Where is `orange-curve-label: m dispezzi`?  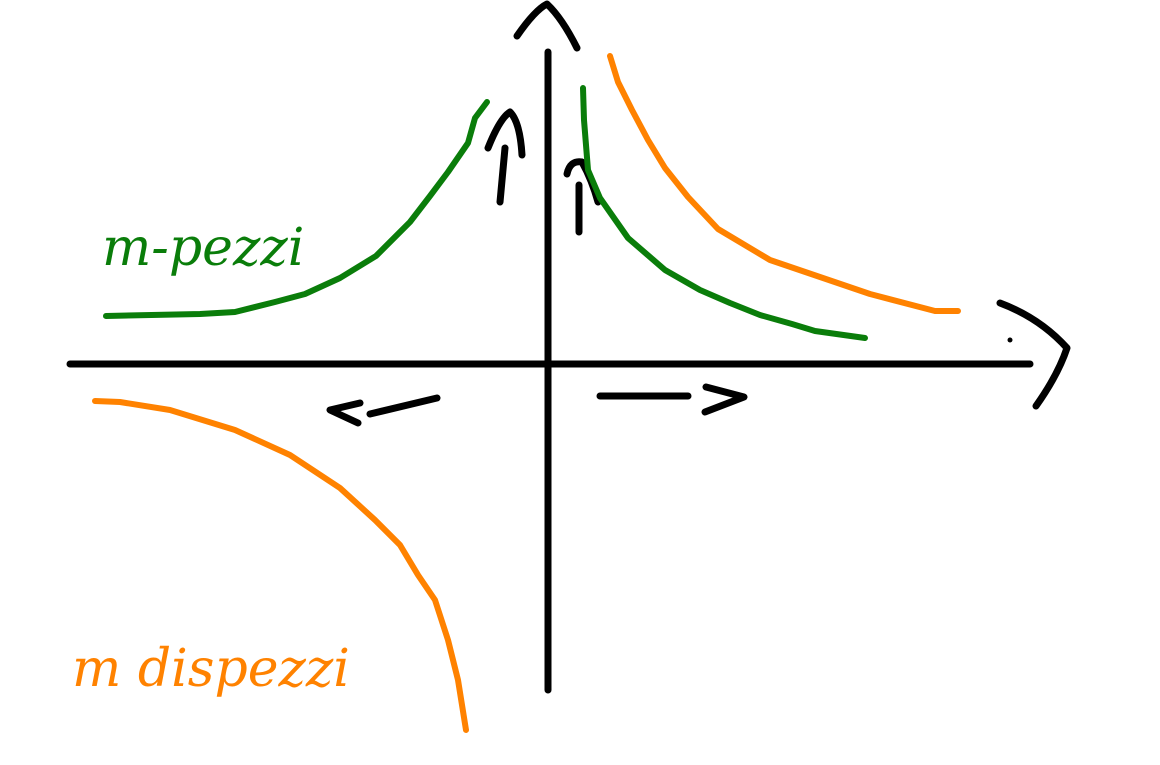
orange-curve-label: m dispezzi is located at coordinates (211, 669).